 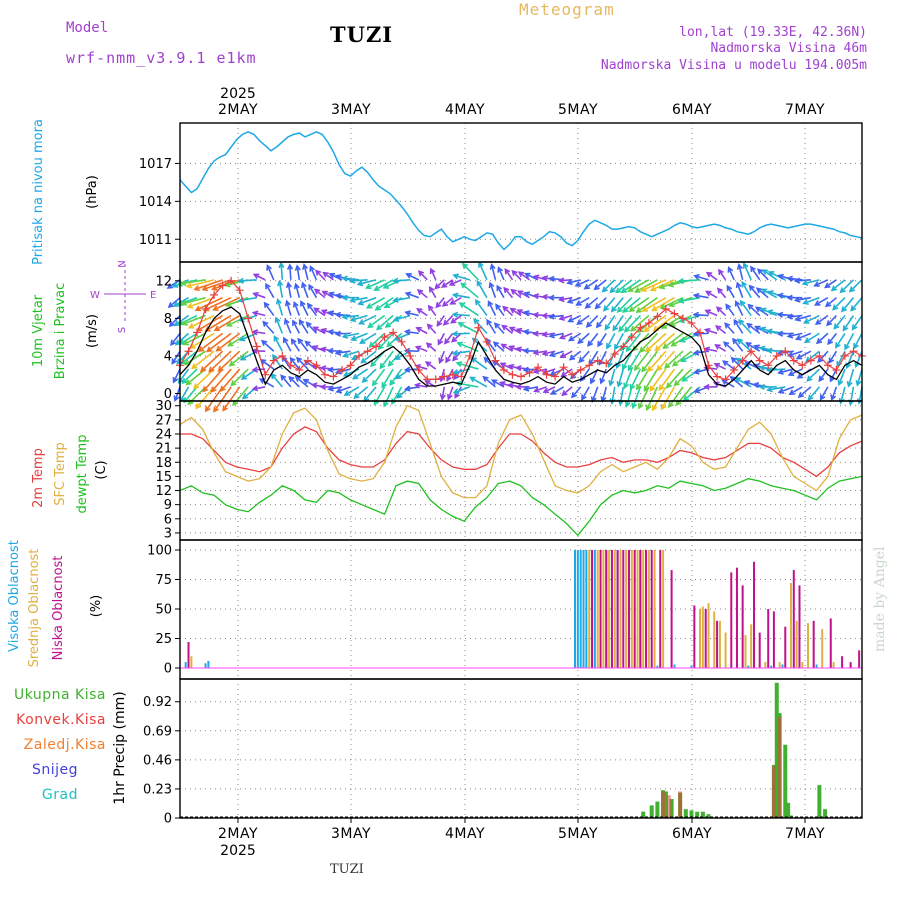 I want to click on pressure-axis-label: Pritisak na nivou mora, so click(x=38, y=192).